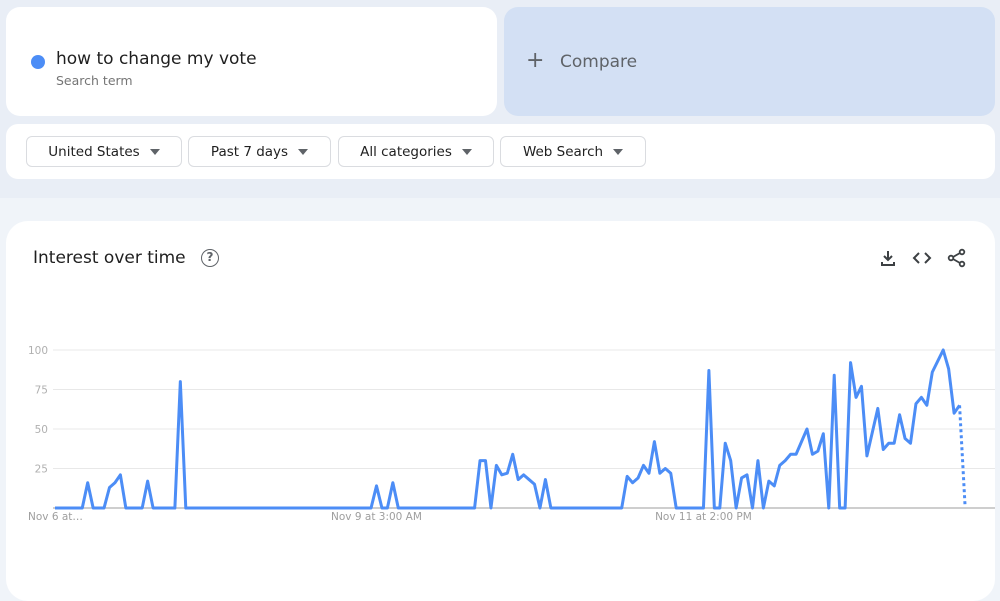 Image resolution: width=1000 pixels, height=601 pixels. I want to click on search-term-card: how to change my vote Search term, so click(251, 61).